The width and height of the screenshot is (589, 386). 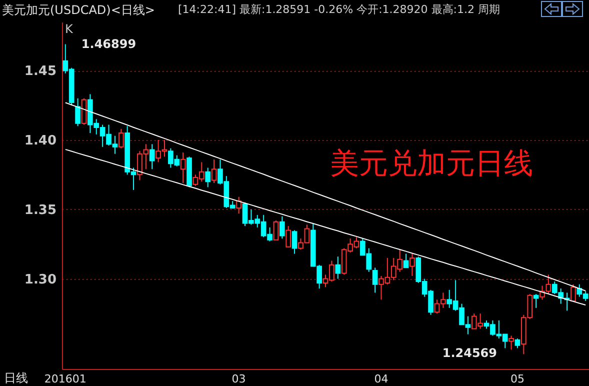 What do you see at coordinates (517, 379) in the screenshot?
I see `x-tick-label: 05` at bounding box center [517, 379].